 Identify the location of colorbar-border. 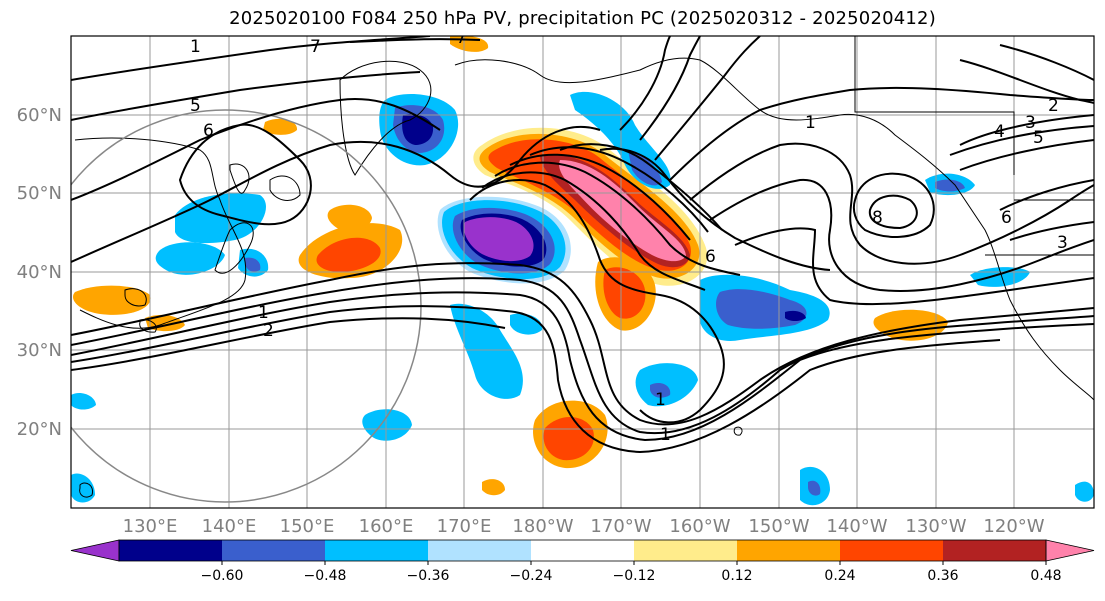
(582, 550).